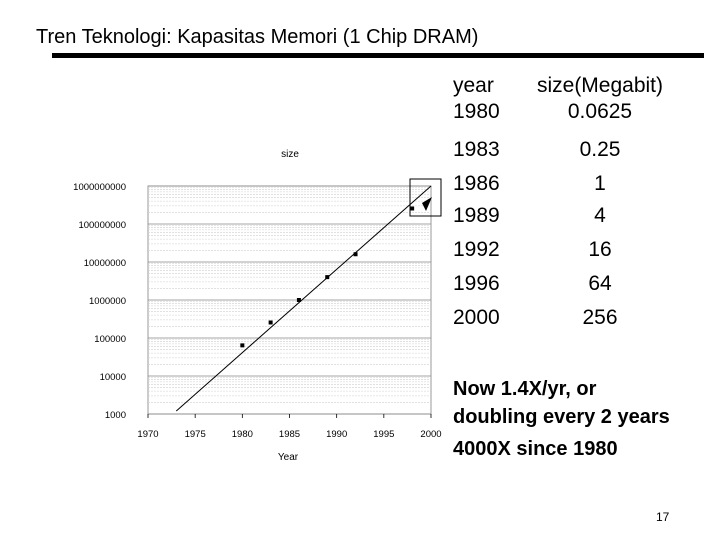 The height and width of the screenshot is (540, 720). What do you see at coordinates (600, 149) in the screenshot?
I see `table-cell-size: 0.25` at bounding box center [600, 149].